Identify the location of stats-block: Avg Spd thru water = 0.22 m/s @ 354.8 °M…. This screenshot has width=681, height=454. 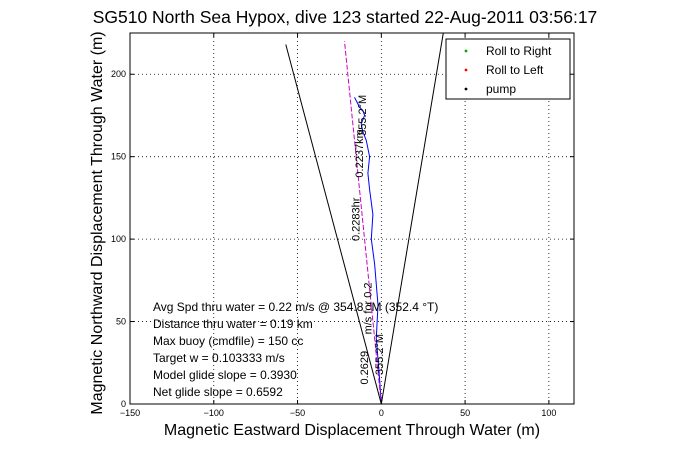
(295, 349).